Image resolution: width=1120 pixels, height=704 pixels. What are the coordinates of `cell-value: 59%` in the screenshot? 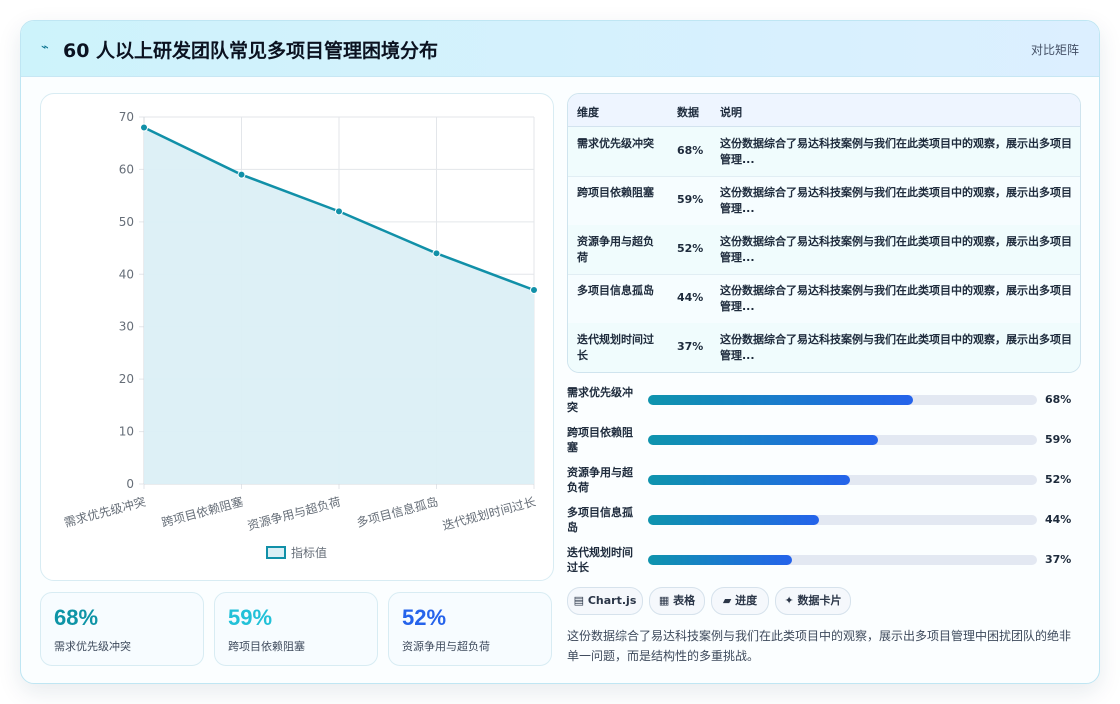 It's located at (690, 199).